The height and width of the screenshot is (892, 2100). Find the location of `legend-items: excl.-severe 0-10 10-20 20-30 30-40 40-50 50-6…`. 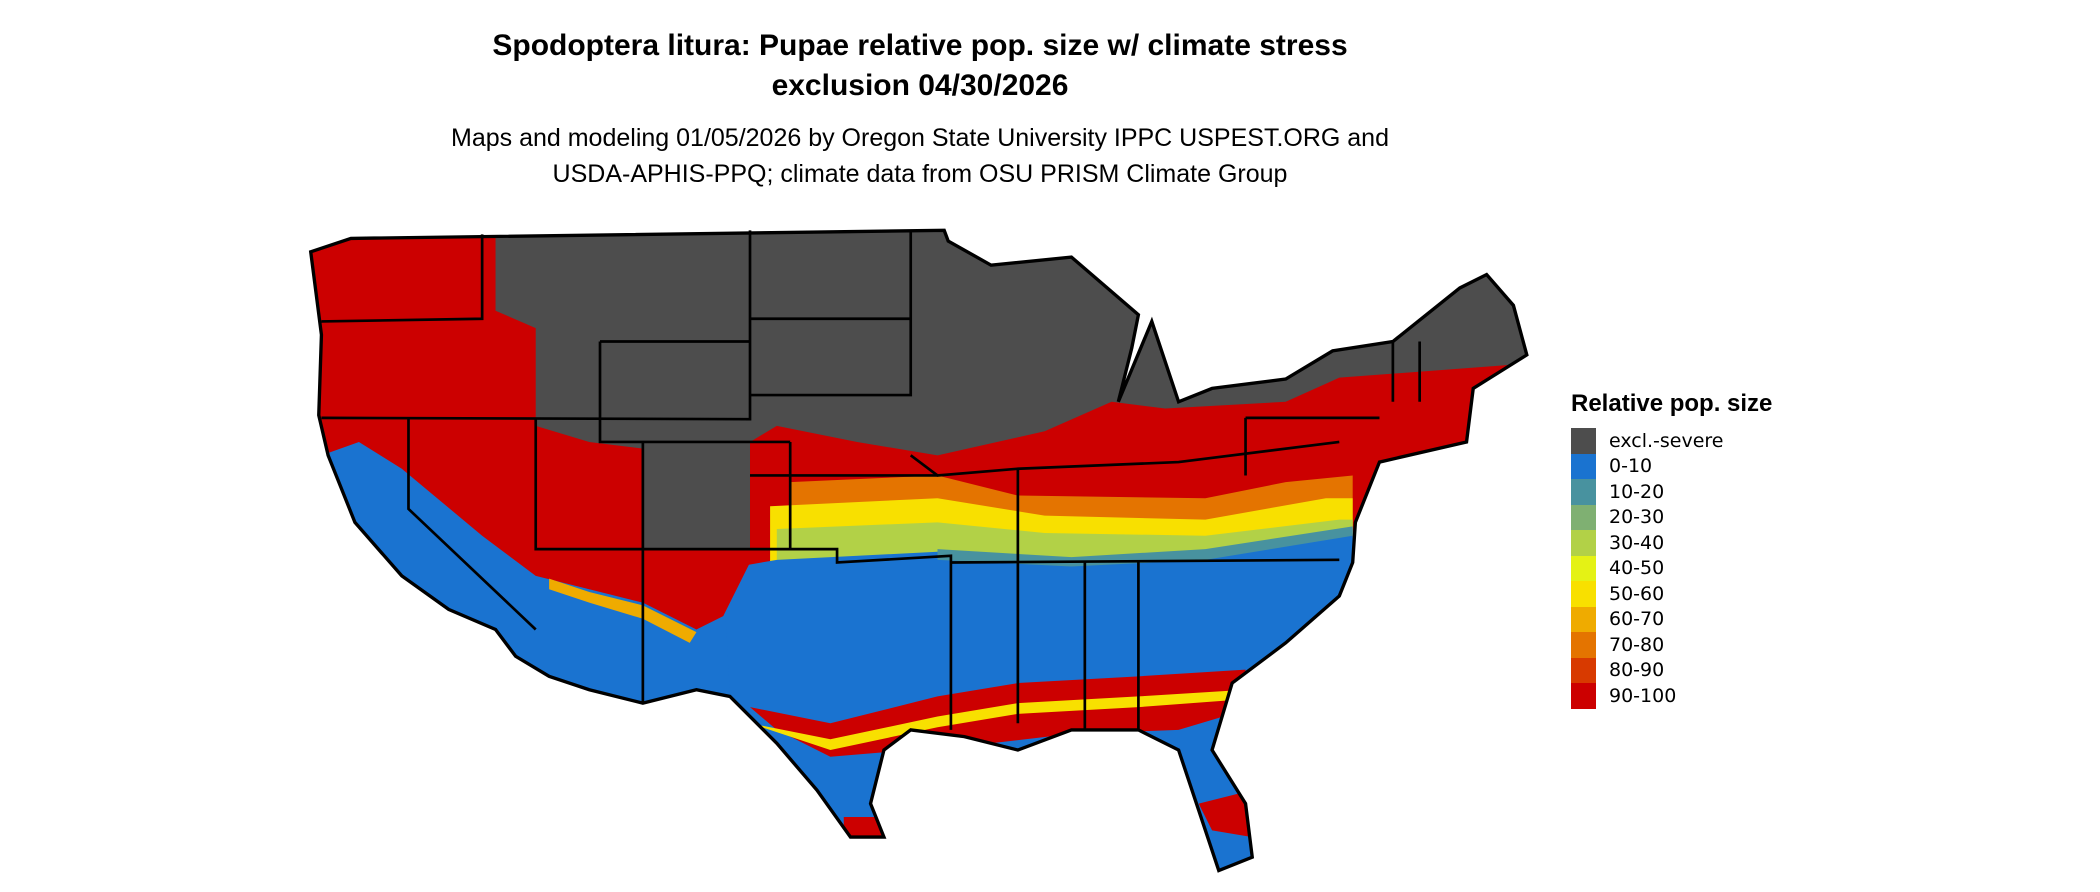

legend-items: excl.-severe 0-10 10-20 20-30 30-40 40-50 50-6… is located at coordinates (1671, 568).